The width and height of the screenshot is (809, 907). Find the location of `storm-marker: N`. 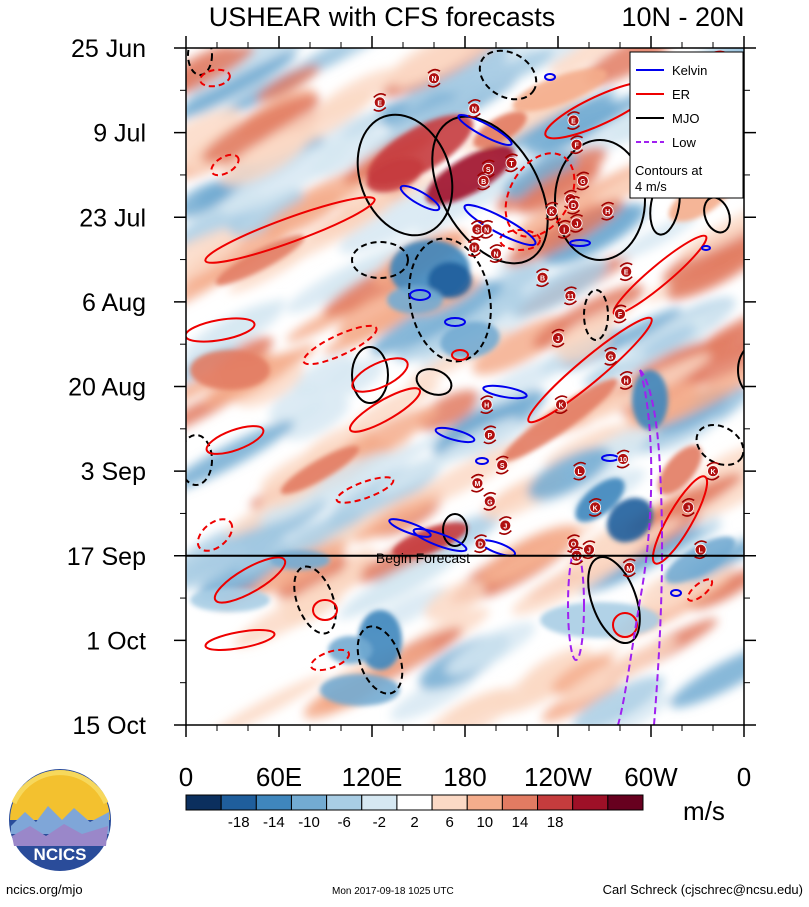

storm-marker: N is located at coordinates (487, 229).